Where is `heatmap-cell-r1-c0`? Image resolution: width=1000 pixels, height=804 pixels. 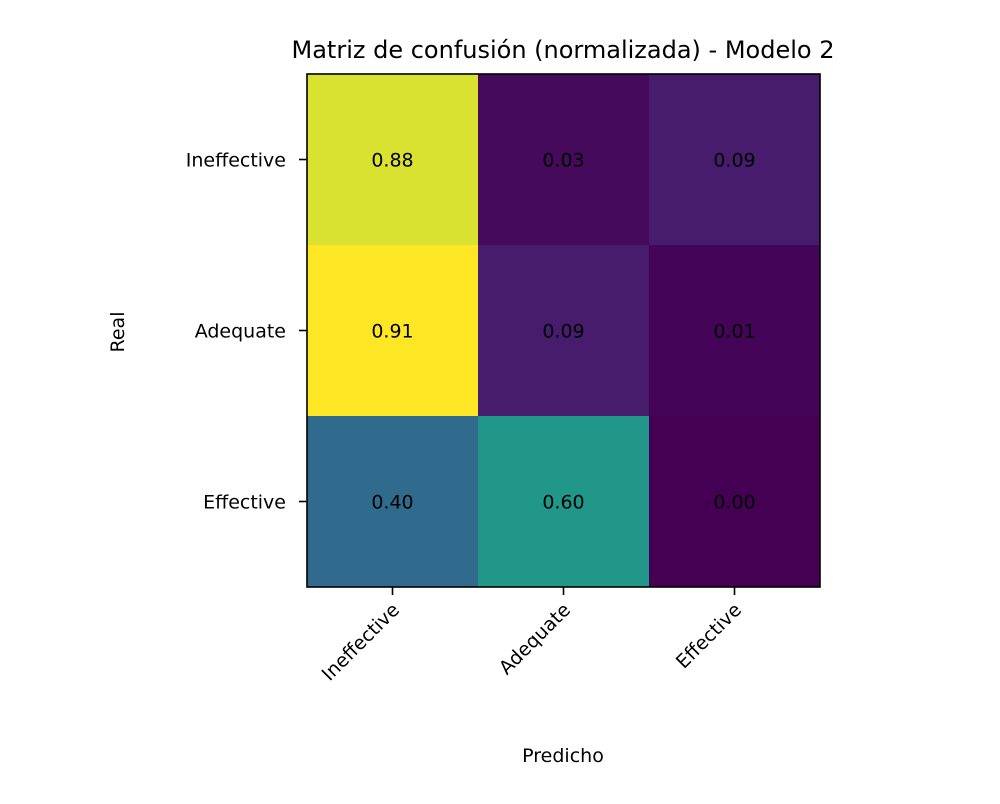 heatmap-cell-r1-c0 is located at coordinates (393, 331).